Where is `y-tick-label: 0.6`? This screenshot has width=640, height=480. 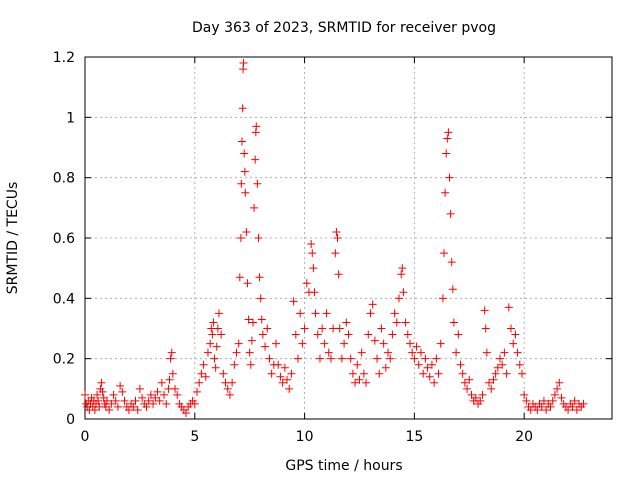 y-tick-label: 0.6 is located at coordinates (64, 239).